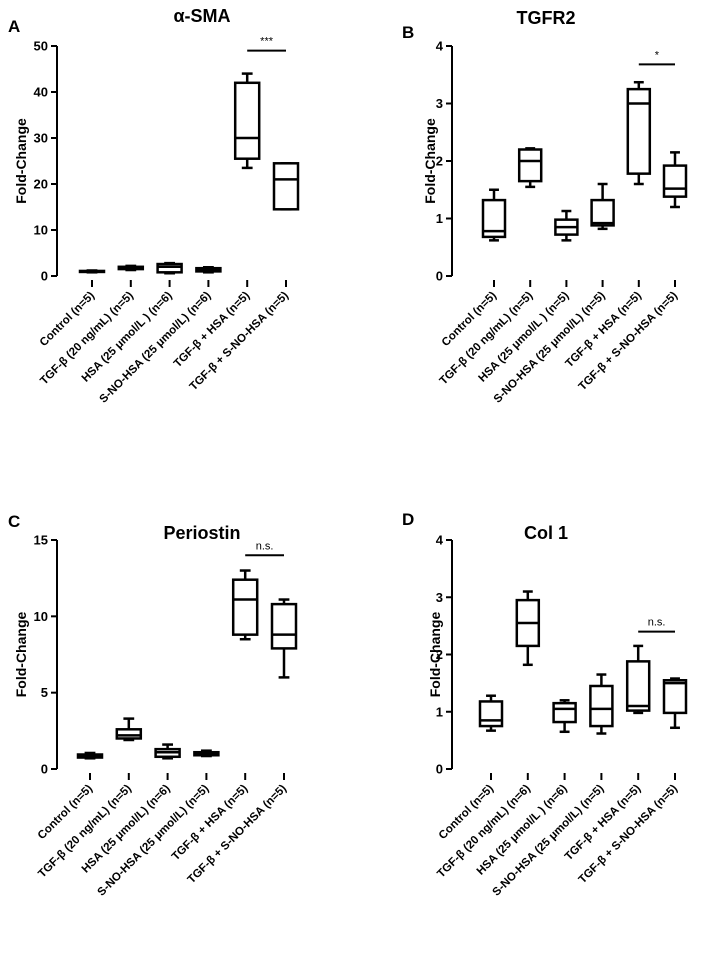  I want to click on panel-letter: A, so click(14, 26).